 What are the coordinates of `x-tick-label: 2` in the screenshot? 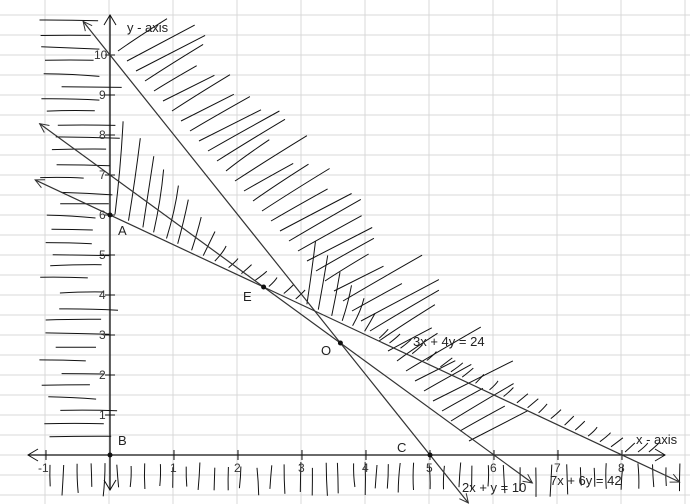 It's located at (237, 468).